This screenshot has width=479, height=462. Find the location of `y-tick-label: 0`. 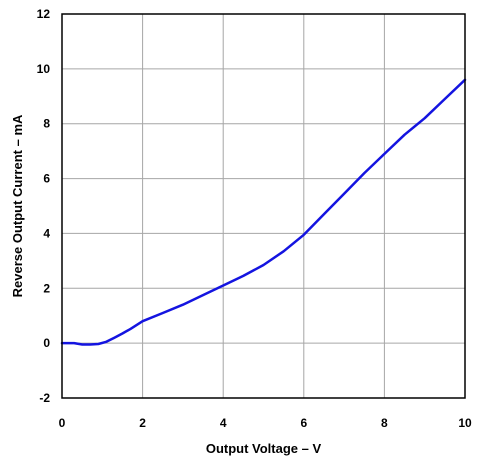

y-tick-label: 0 is located at coordinates (46, 343).